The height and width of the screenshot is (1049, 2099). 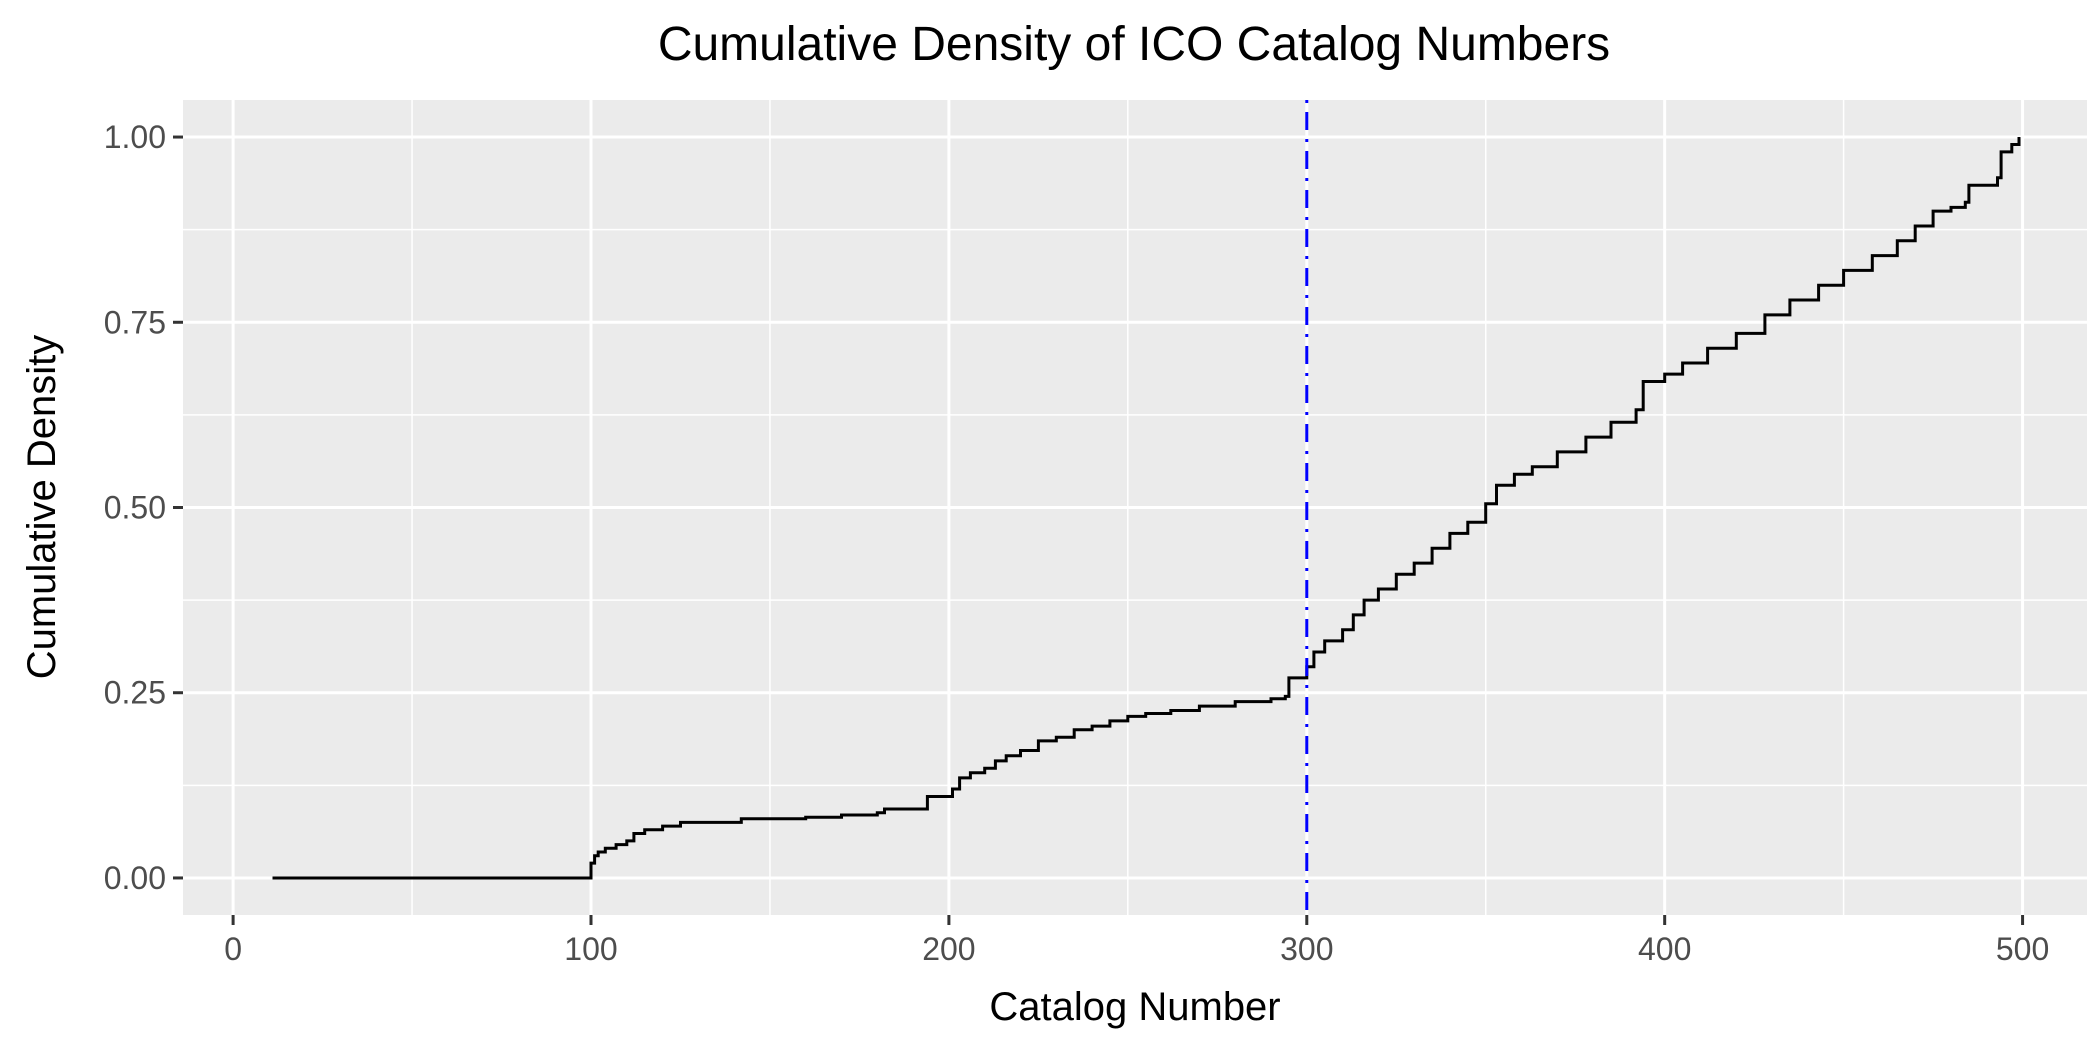 What do you see at coordinates (948, 949) in the screenshot?
I see `x-tick-label: 200` at bounding box center [948, 949].